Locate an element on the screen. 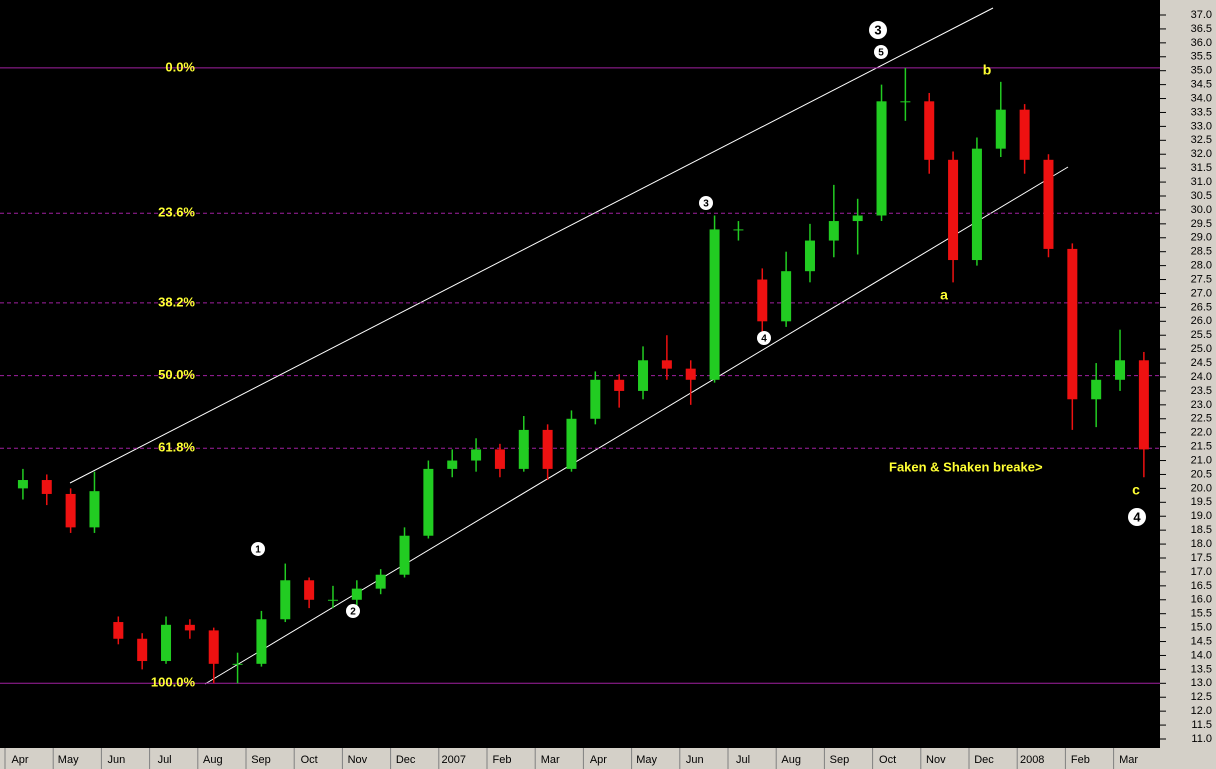 This screenshot has width=1216, height=769. y-tick-label: 12.0 is located at coordinates (1201, 711).